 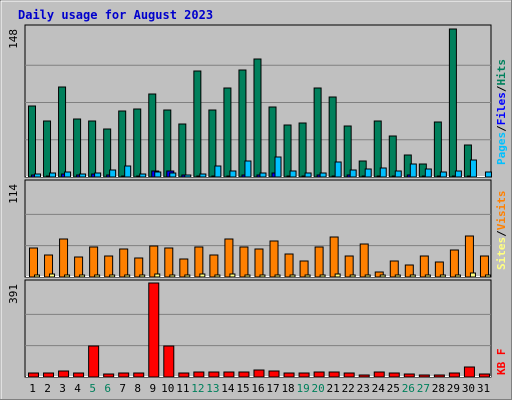 I want to click on chart-title: Daily usage for August 2023, so click(x=115, y=15).